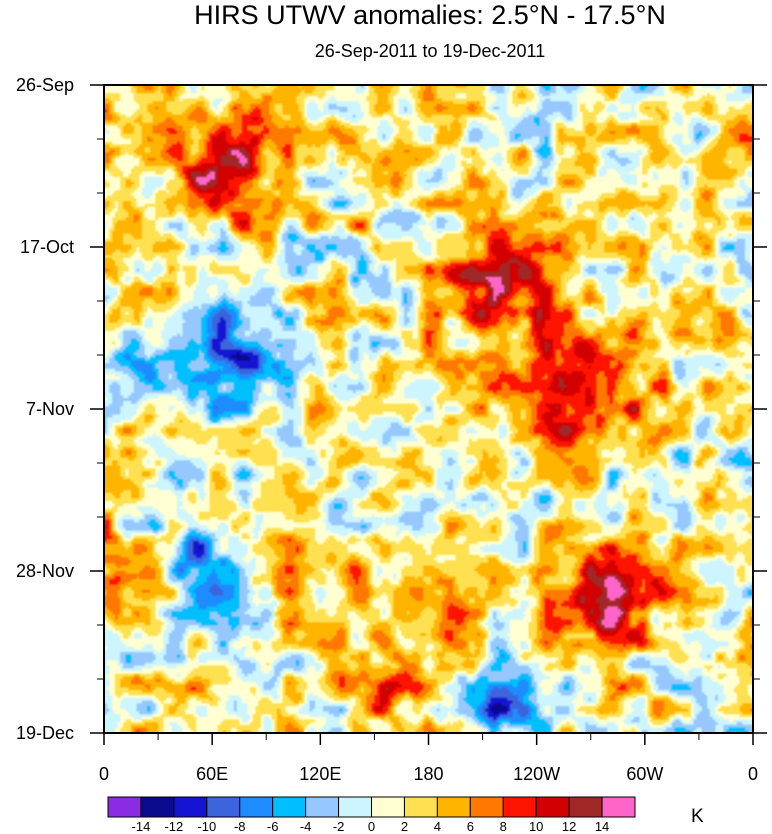  I want to click on chart-title: HIRS UTWV anomalies: 2.5°N - 17.5°N, so click(430, 15).